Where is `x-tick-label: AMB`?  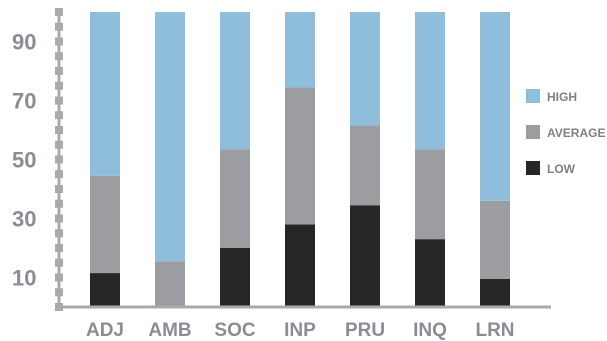
x-tick-label: AMB is located at coordinates (169, 330).